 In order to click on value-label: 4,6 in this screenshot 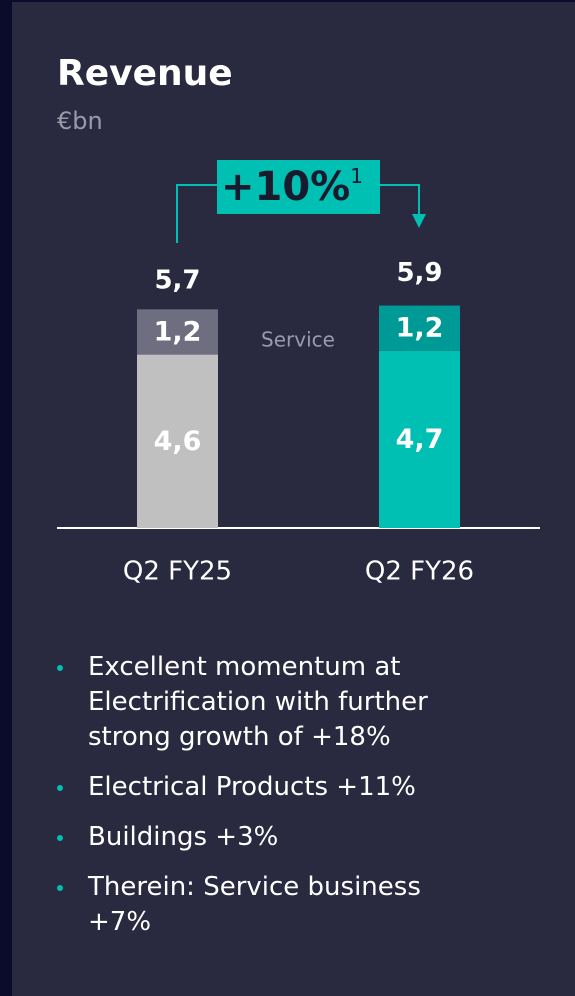, I will do `click(178, 441)`.